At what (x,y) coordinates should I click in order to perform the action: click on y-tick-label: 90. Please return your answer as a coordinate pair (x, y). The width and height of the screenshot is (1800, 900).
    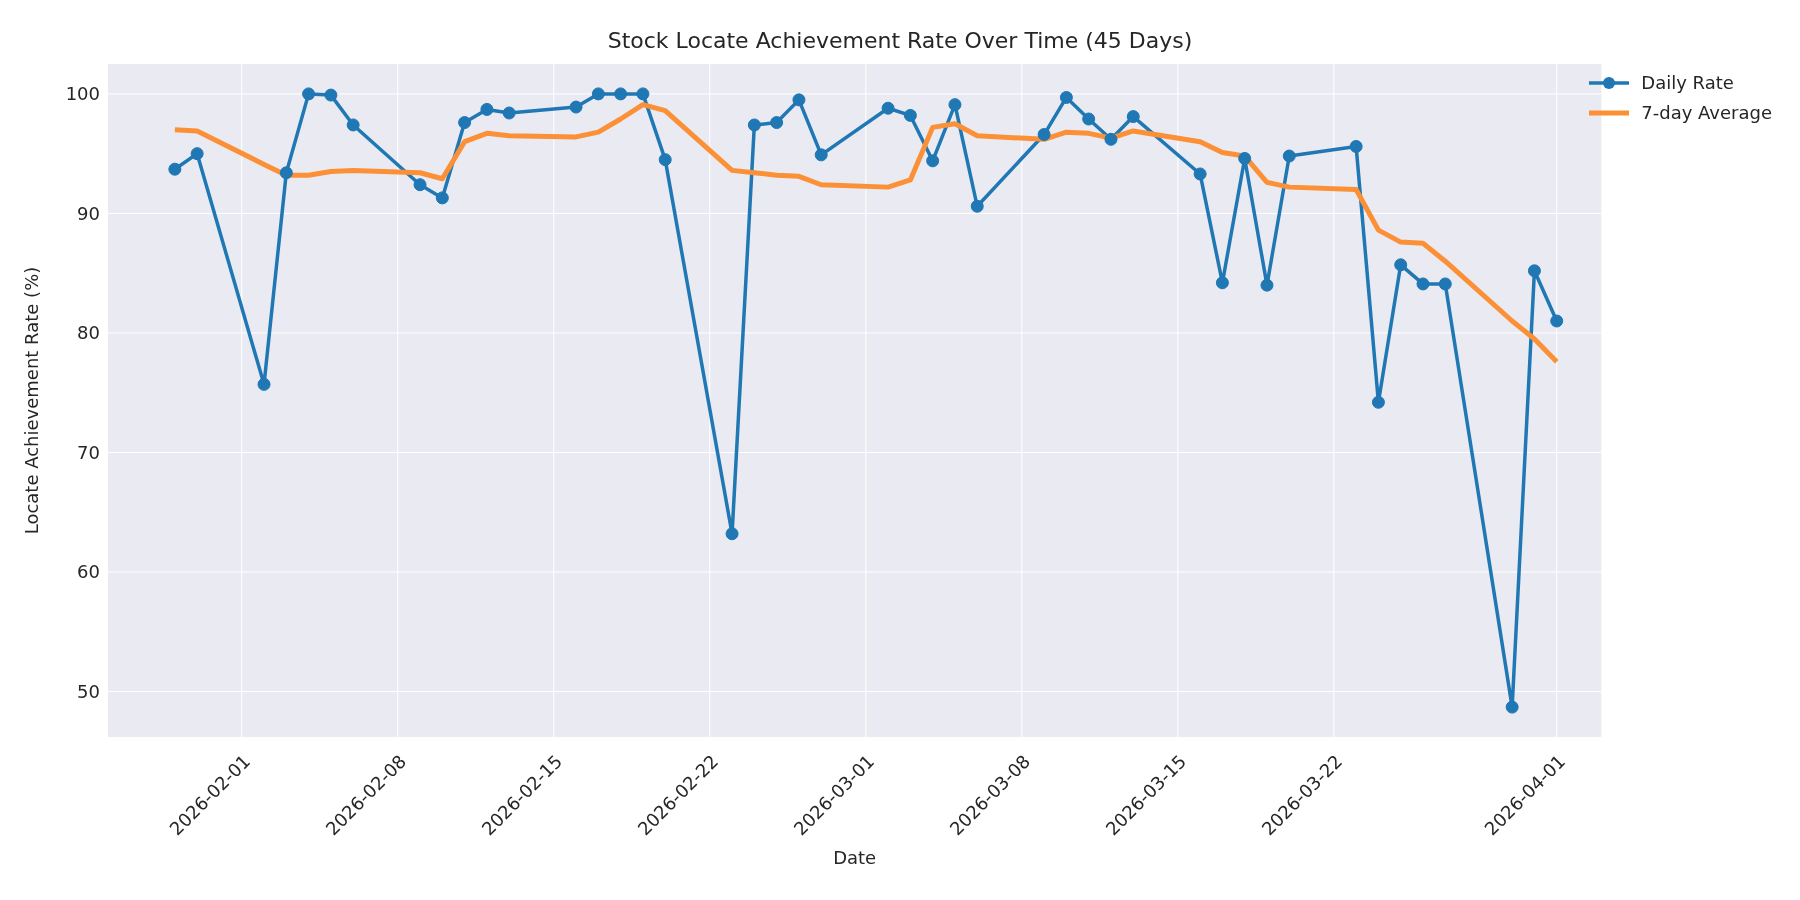
    Looking at the image, I should click on (88, 213).